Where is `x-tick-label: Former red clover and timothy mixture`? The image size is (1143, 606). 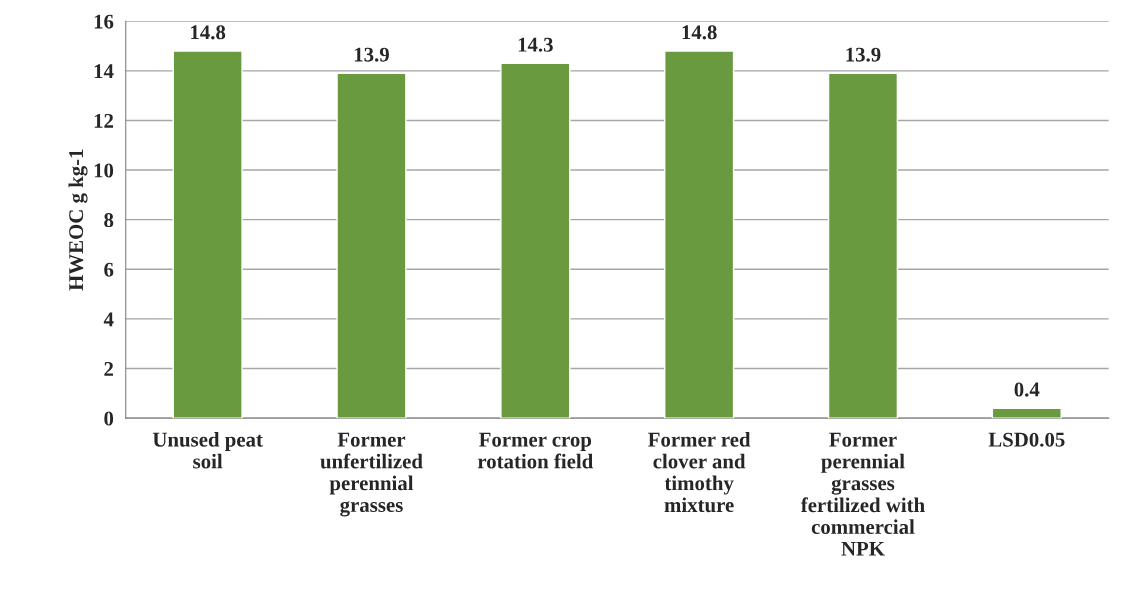
x-tick-label: Former red clover and timothy mixture is located at coordinates (699, 472).